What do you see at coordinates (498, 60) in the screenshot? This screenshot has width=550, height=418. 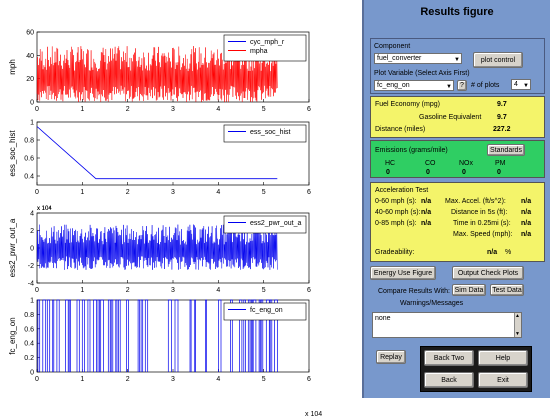 I see `plot-control-button: plot control` at bounding box center [498, 60].